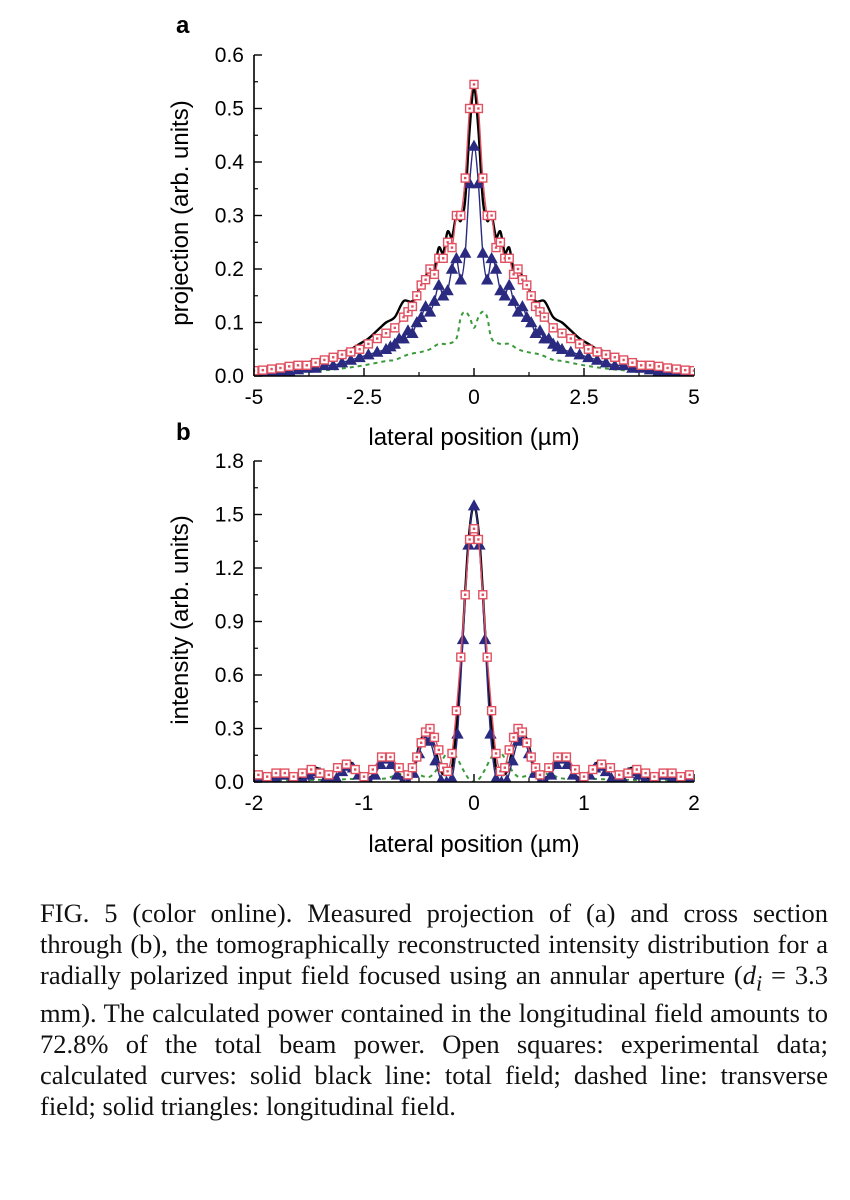 The height and width of the screenshot is (1200, 850). Describe the element at coordinates (364, 397) in the screenshot. I see `panel-a-x-tick-label: -2.5` at that location.